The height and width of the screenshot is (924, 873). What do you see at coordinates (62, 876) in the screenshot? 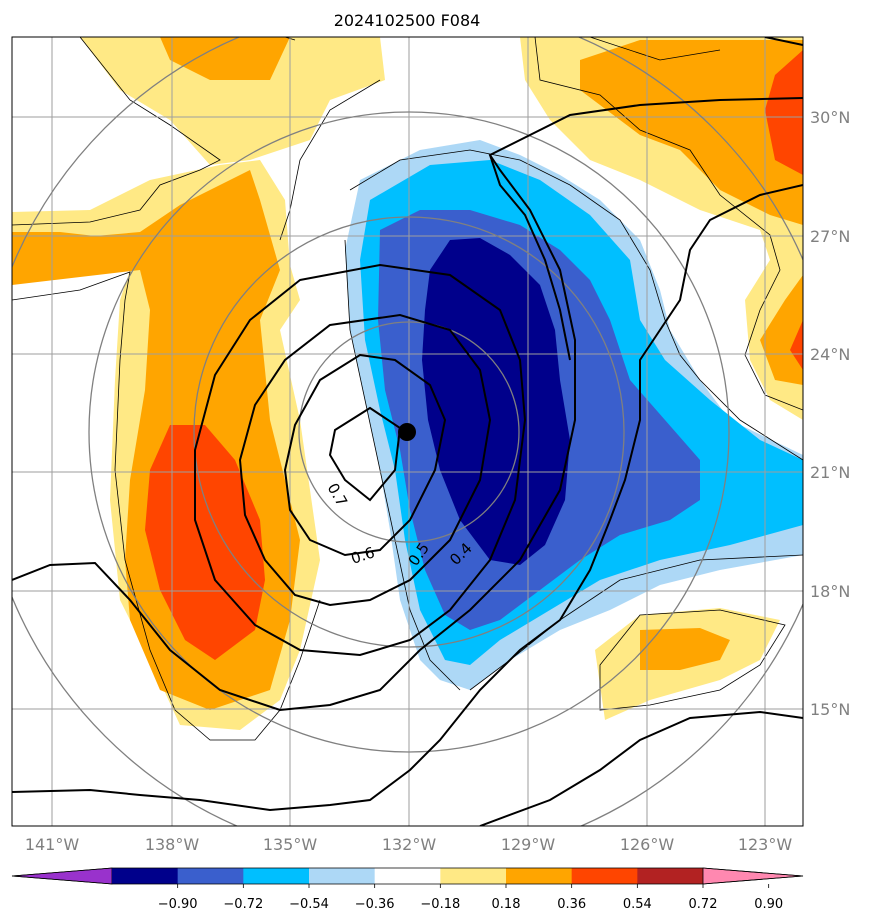
I see `colorbar-extend-low` at bounding box center [62, 876].